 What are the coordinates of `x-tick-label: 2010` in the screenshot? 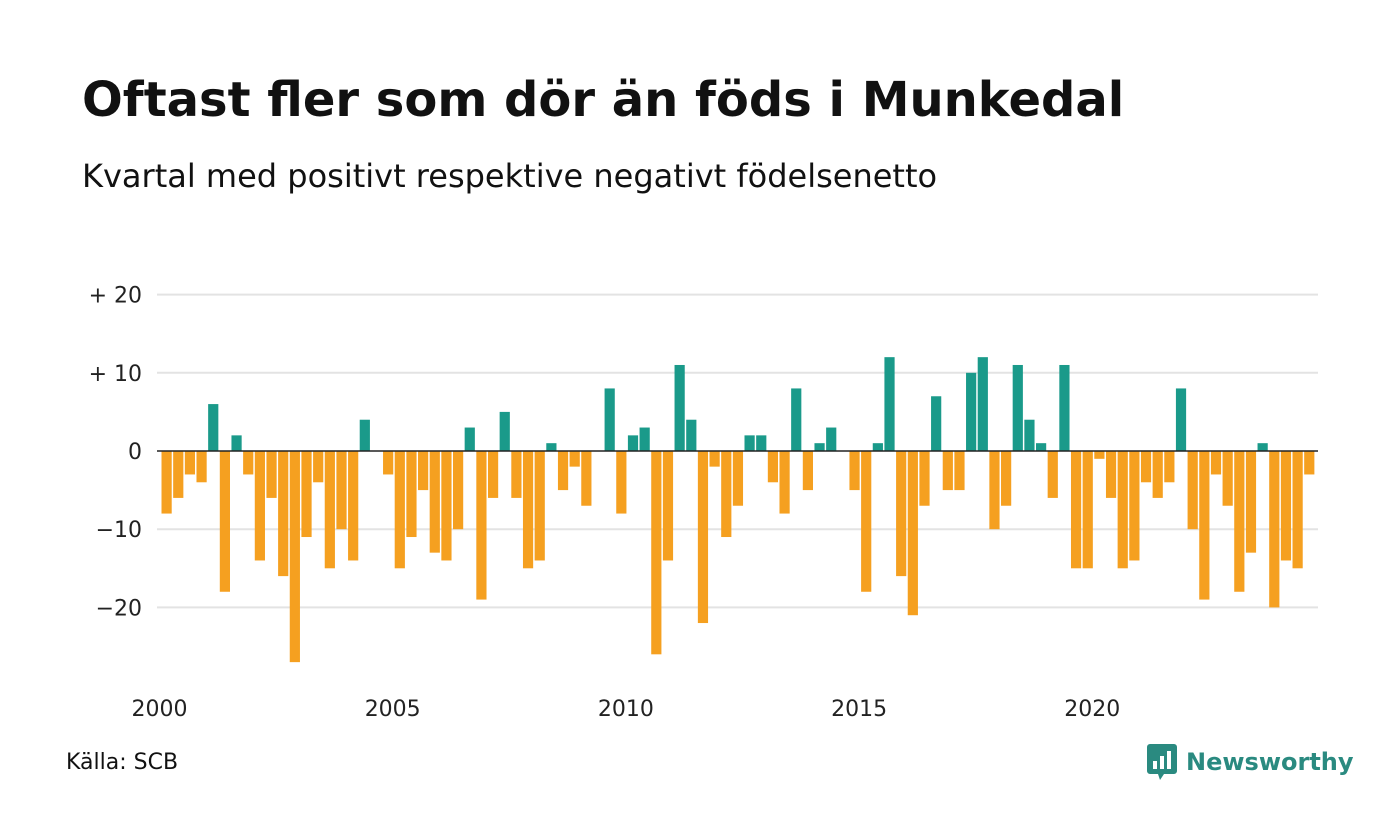 It's located at (626, 709).